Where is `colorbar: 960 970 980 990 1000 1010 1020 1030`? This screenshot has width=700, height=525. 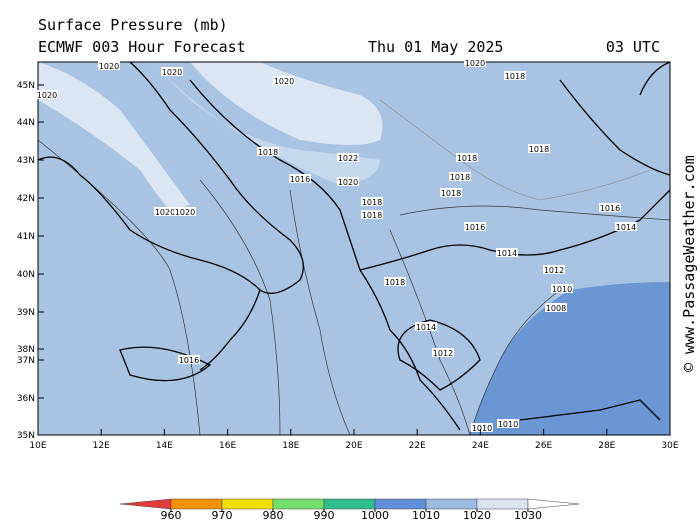
colorbar: 960 970 980 990 1000 1010 1020 1030 is located at coordinates (349, 510).